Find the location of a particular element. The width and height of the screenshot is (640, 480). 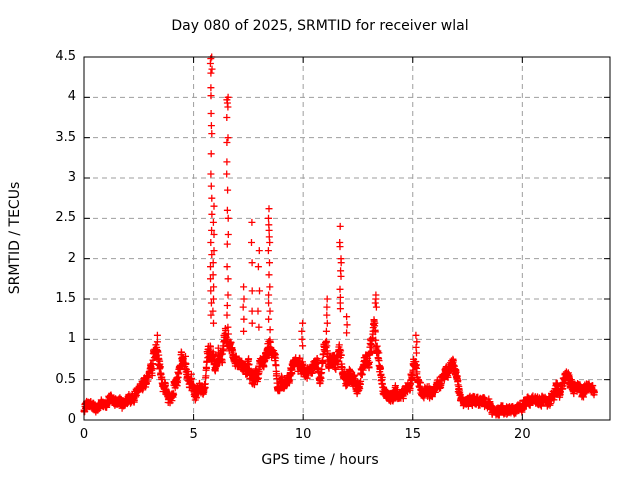

y-tick-label: 4 is located at coordinates (71, 97).